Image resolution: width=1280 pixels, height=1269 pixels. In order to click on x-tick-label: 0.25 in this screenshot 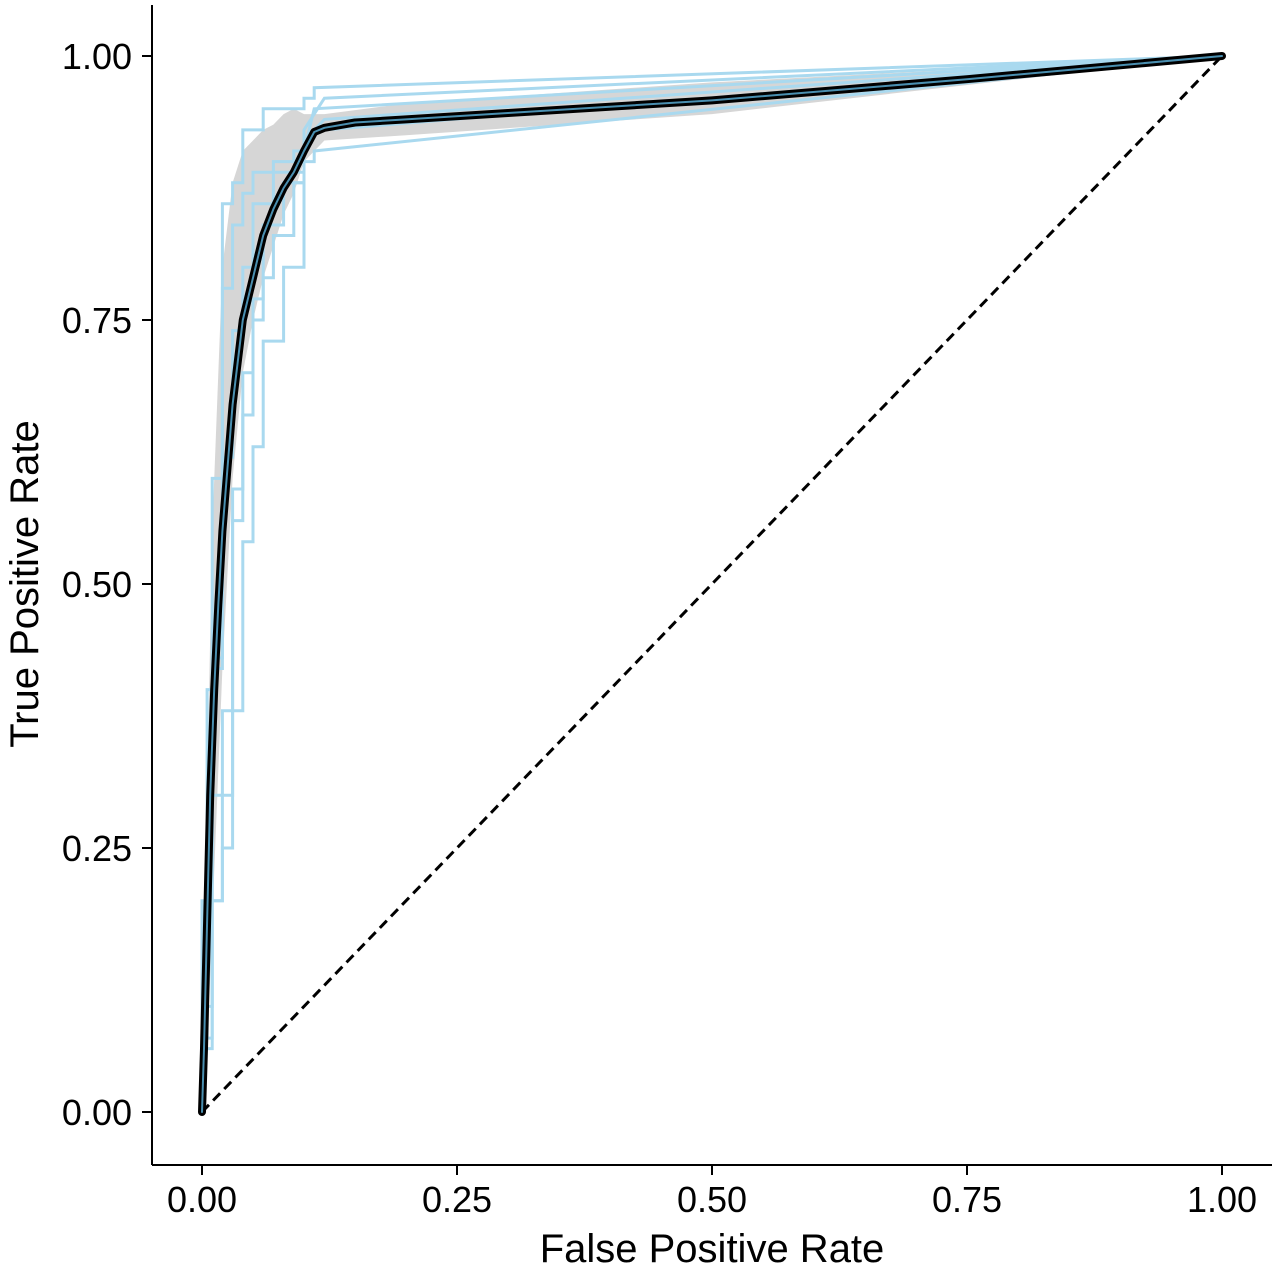, I will do `click(457, 1199)`.